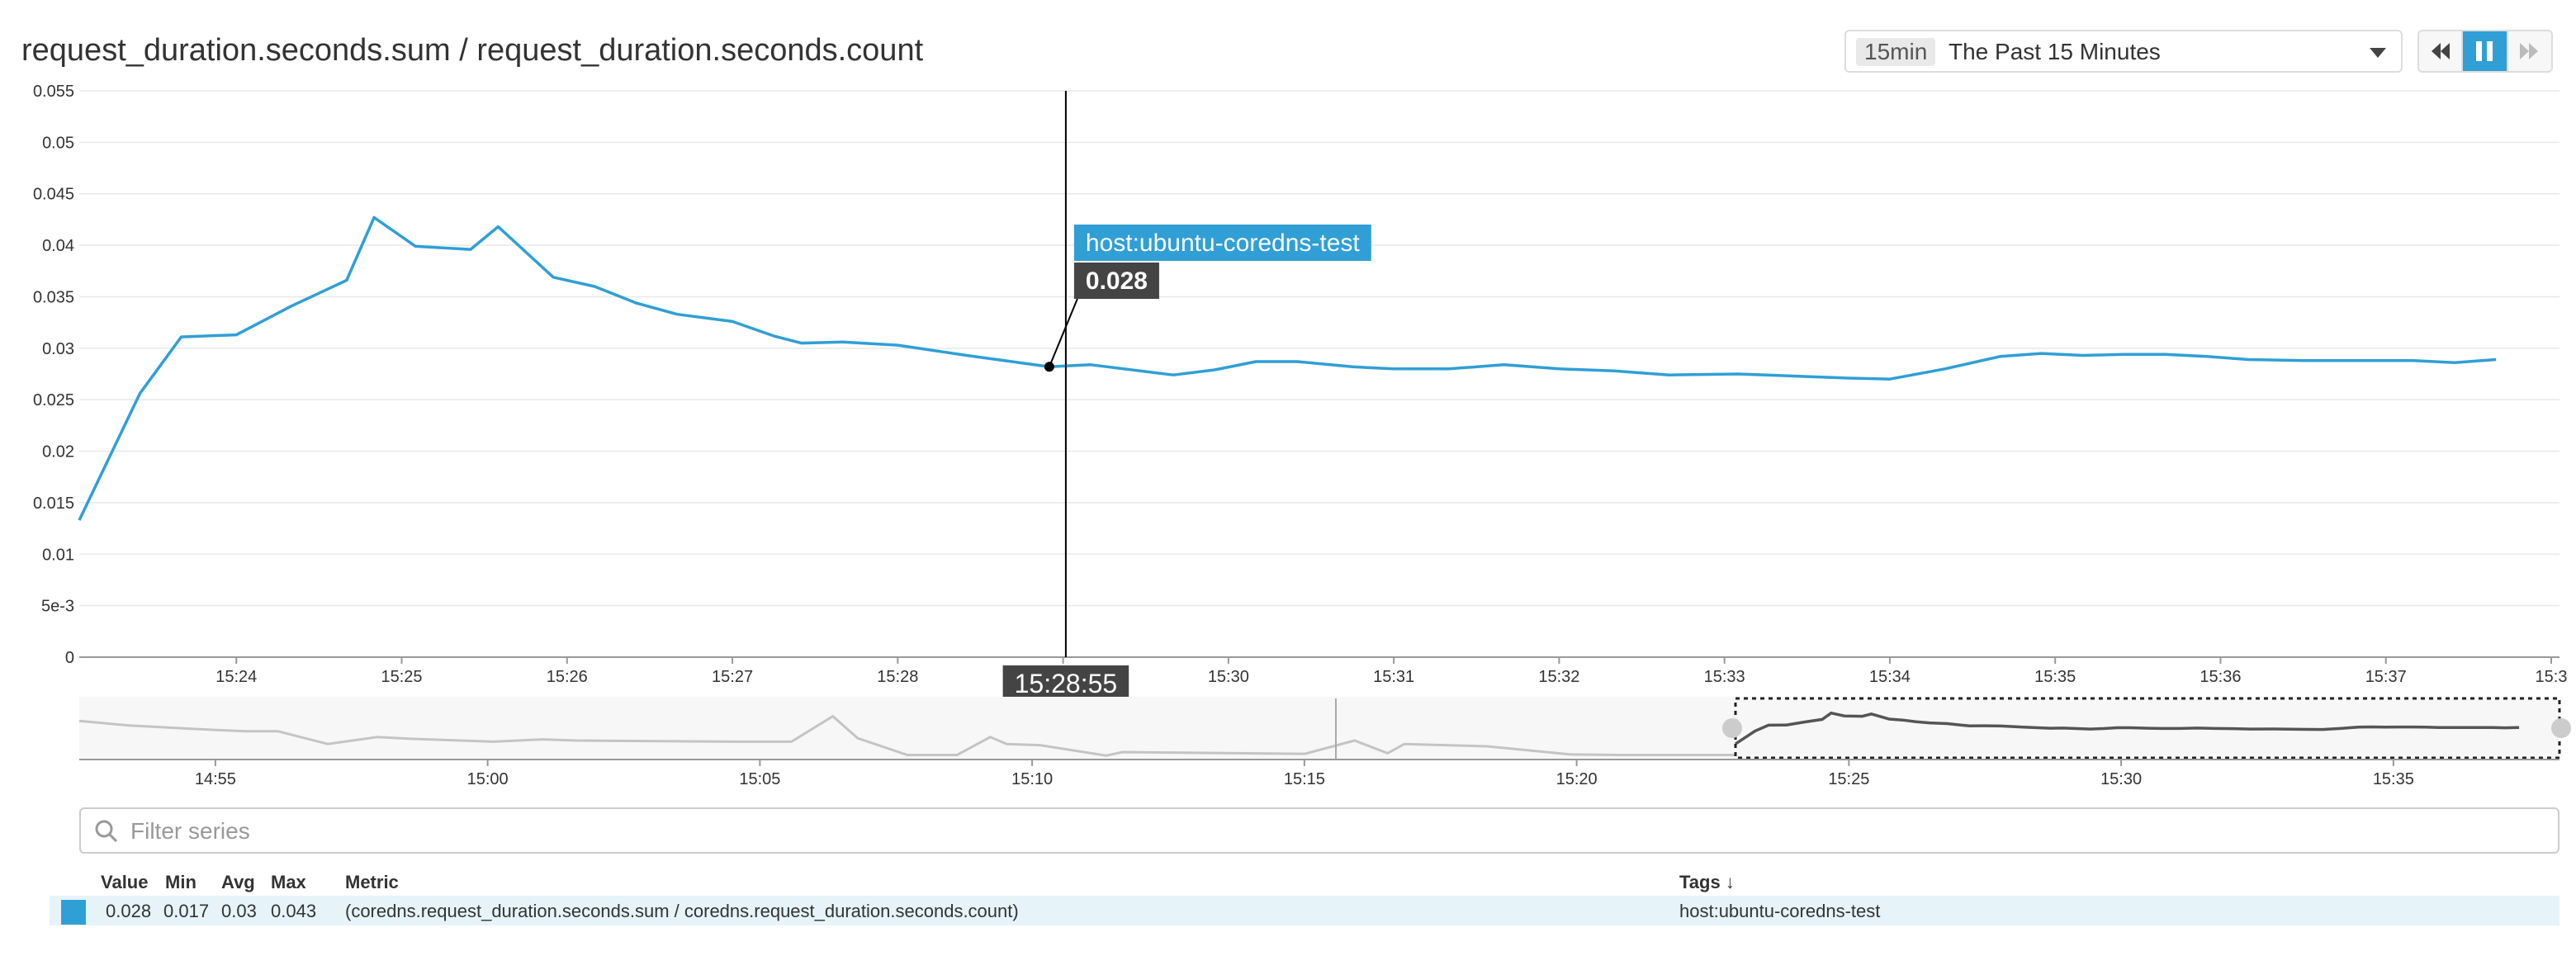  Describe the element at coordinates (1049, 367) in the screenshot. I see `hover-point` at that location.